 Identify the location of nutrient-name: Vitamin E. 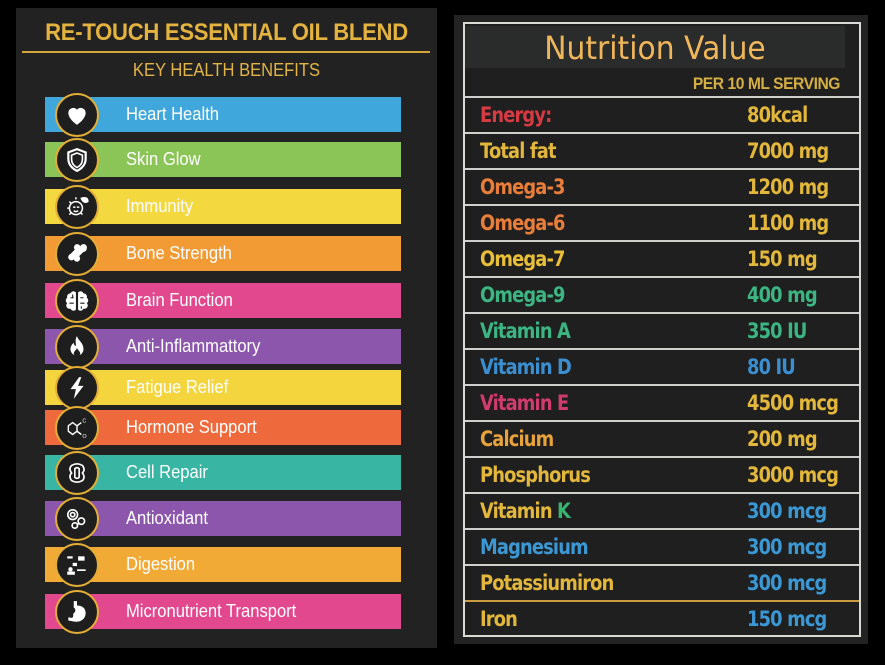
(524, 403).